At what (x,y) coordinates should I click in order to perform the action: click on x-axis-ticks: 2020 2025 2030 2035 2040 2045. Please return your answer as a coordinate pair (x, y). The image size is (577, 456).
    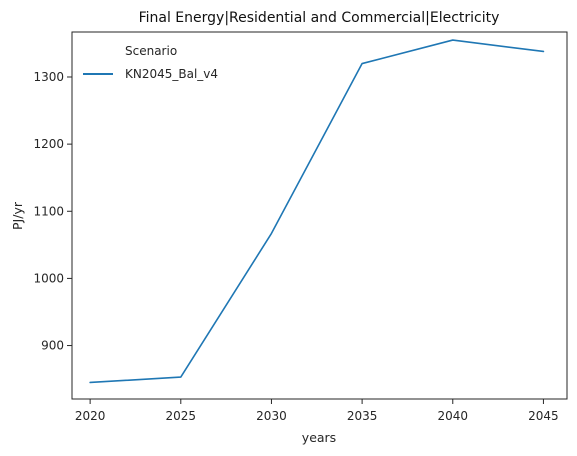
    Looking at the image, I should click on (317, 411).